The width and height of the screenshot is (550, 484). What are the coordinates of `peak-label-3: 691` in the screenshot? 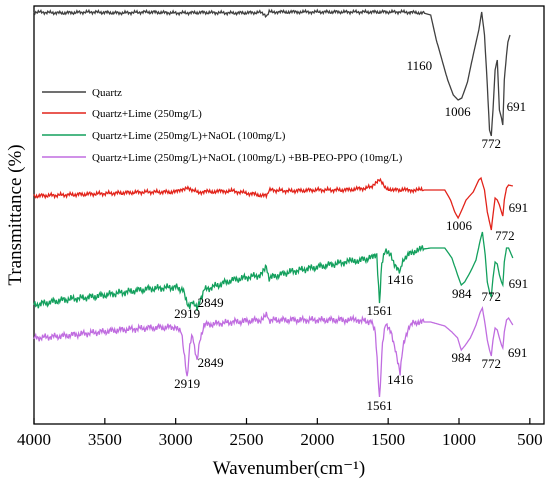 It's located at (516, 106).